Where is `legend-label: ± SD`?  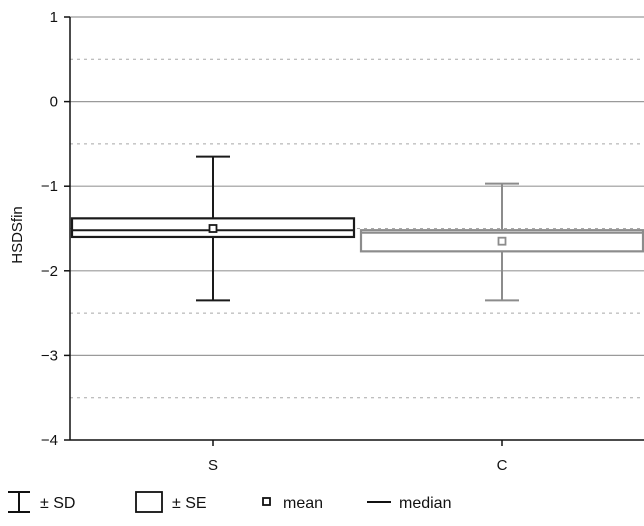
legend-label: ± SD is located at coordinates (57, 503).